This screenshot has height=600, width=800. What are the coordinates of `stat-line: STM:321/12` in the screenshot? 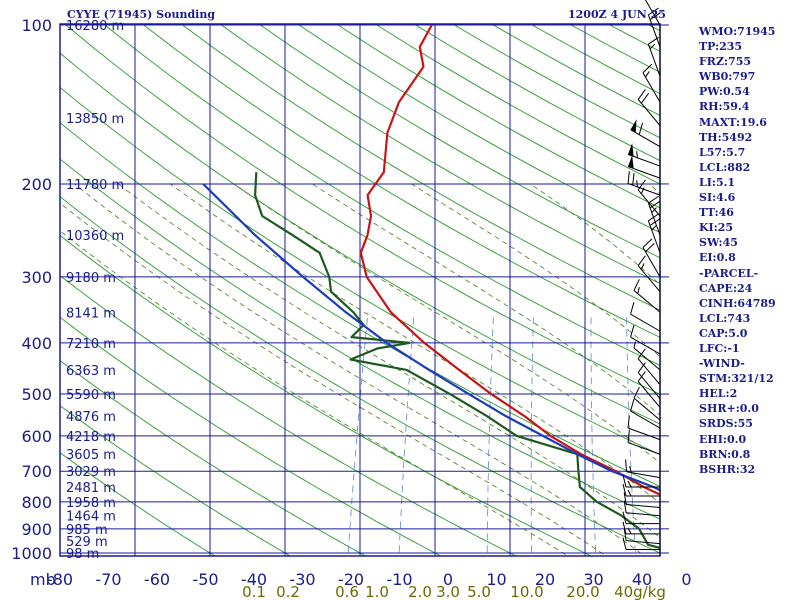 It's located at (736, 379).